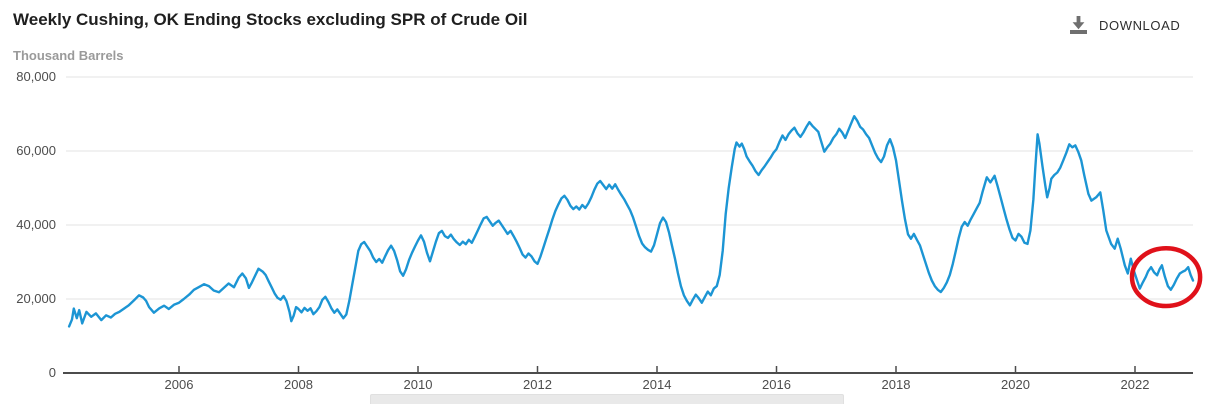 The height and width of the screenshot is (404, 1211). Describe the element at coordinates (36, 76) in the screenshot. I see `y-axis-label: 80,000` at that location.